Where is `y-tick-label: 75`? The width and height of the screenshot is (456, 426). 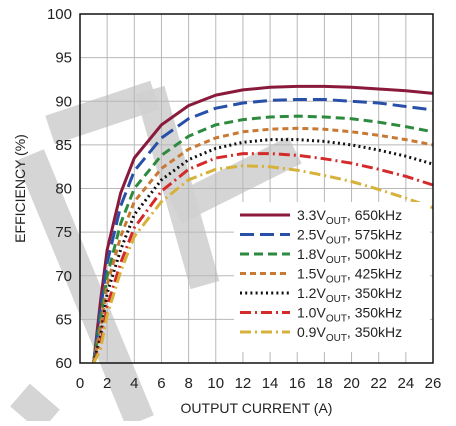
y-tick-label: 75 is located at coordinates (63, 232).